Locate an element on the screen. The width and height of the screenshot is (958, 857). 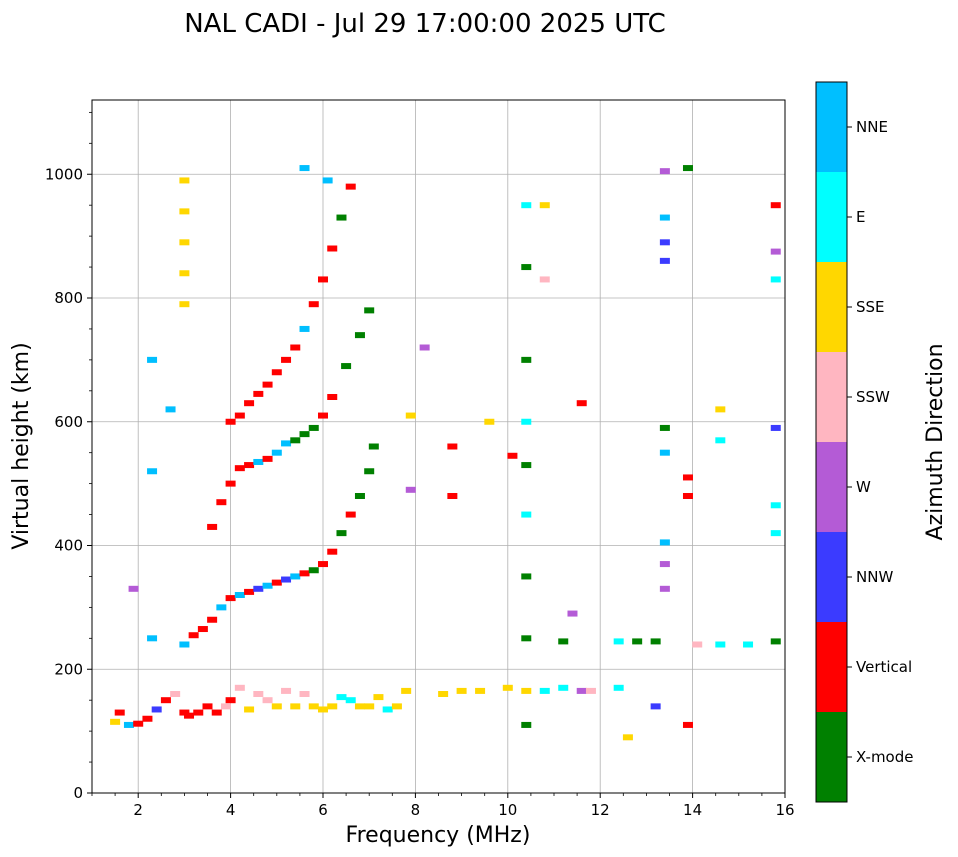
colorbar-tick-label: W is located at coordinates (863, 487).